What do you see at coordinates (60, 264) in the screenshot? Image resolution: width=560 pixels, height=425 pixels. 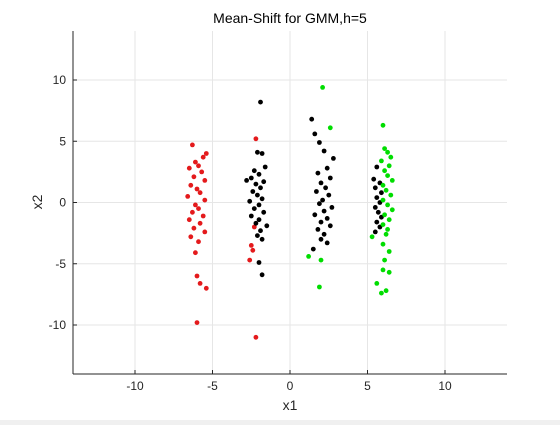 I see `y-tick-label: -5` at bounding box center [60, 264].